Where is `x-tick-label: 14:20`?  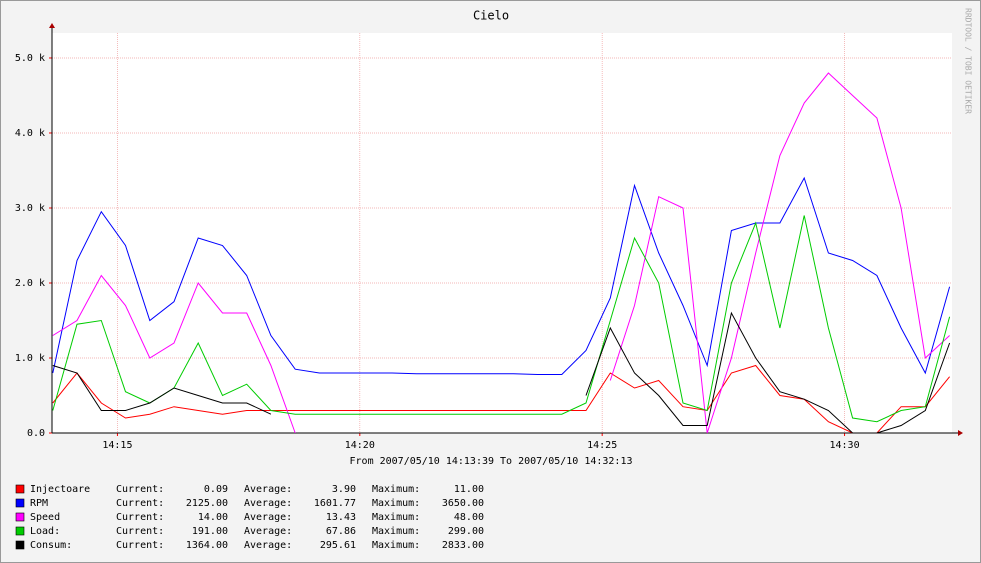
x-tick-label: 14:20 is located at coordinates (360, 445).